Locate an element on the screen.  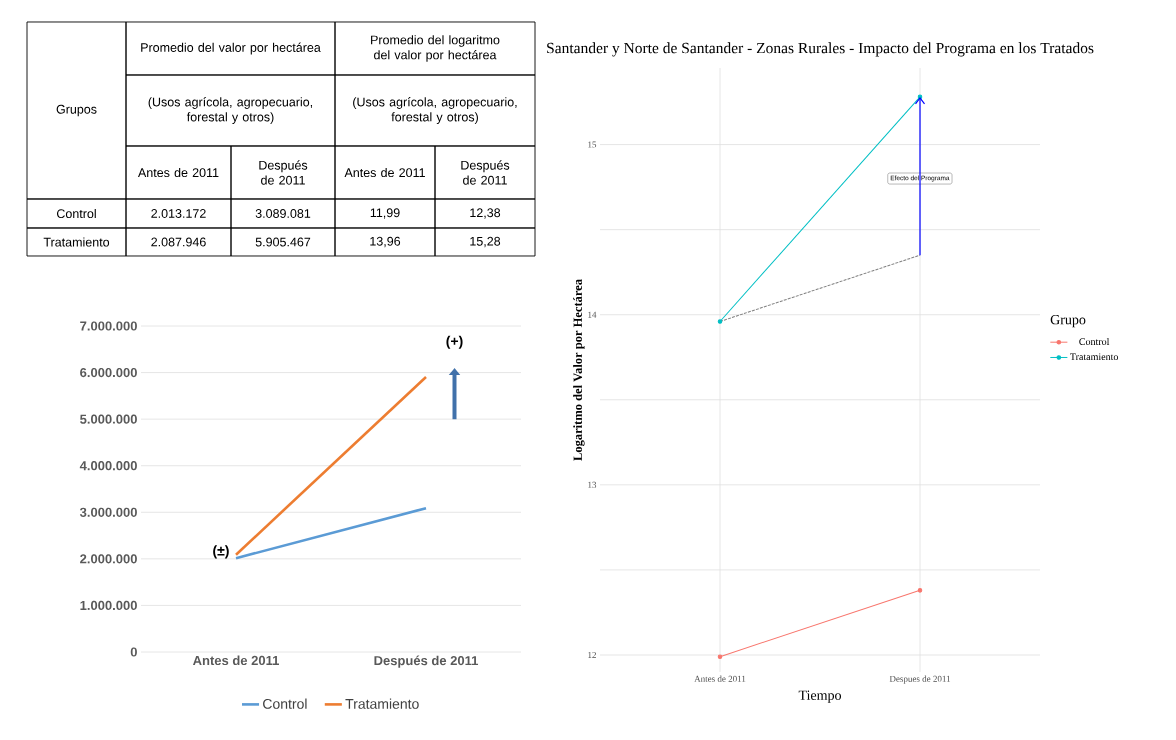
text: Grupos is located at coordinates (76, 110).